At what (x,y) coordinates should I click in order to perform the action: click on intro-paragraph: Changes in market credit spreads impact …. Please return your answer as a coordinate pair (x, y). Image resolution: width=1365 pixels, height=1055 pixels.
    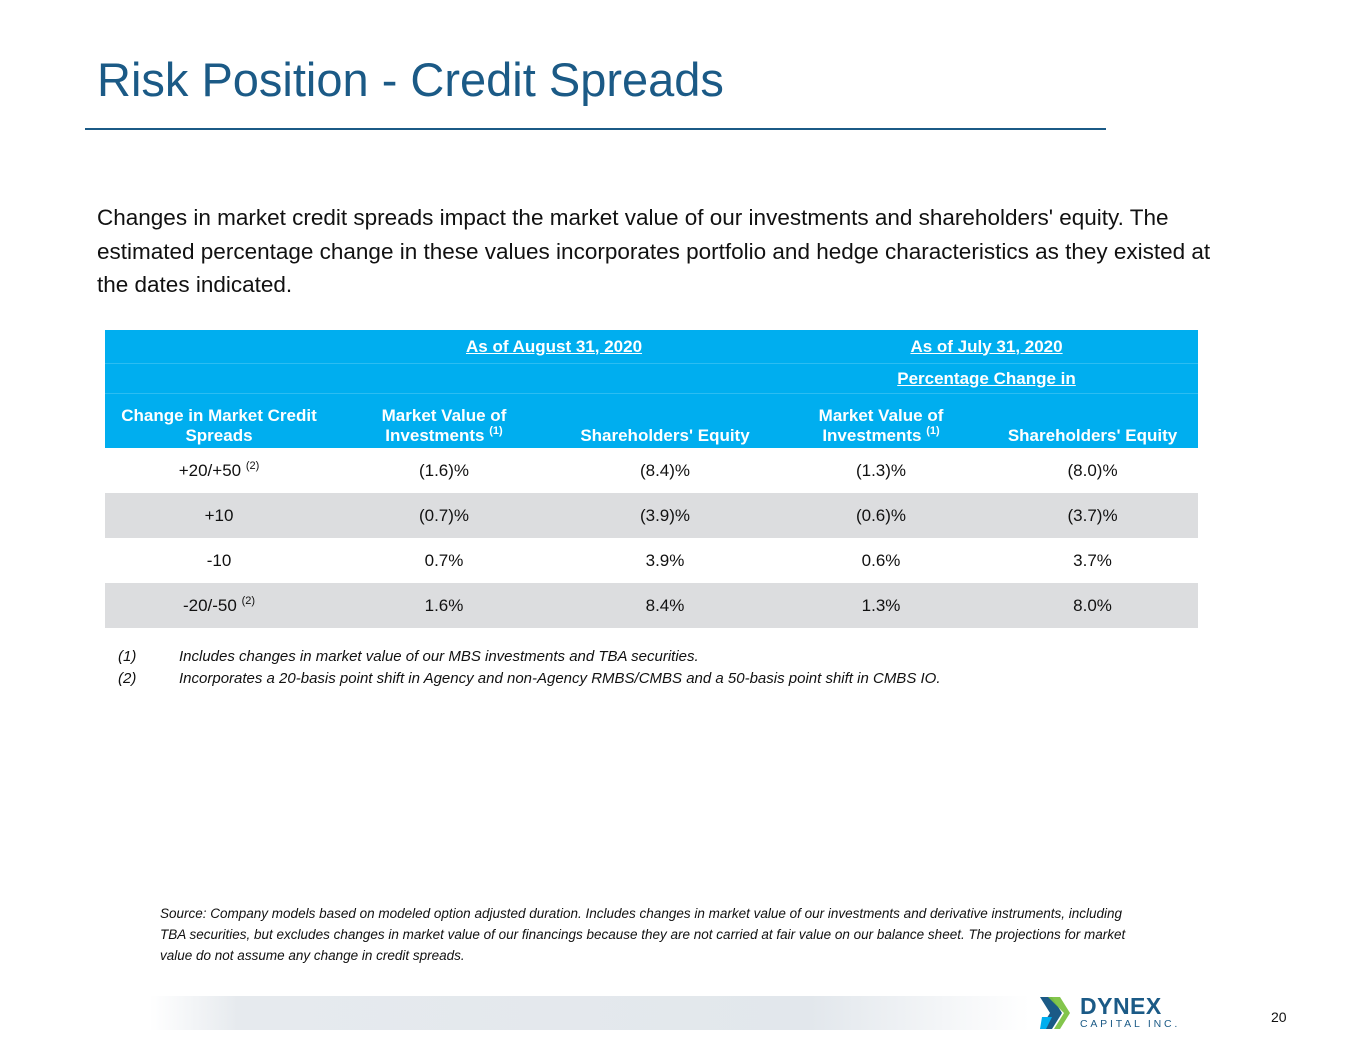
    Looking at the image, I should click on (654, 251).